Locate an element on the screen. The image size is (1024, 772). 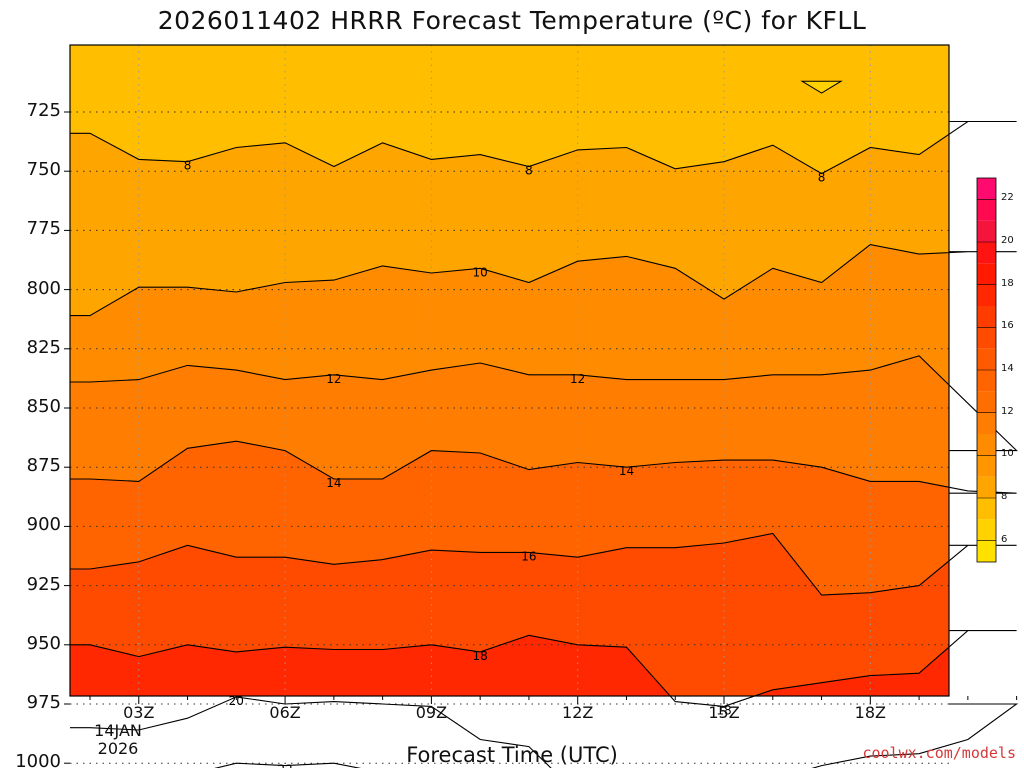
x-tick-label-15Z: 15Z is located at coordinates (724, 712).